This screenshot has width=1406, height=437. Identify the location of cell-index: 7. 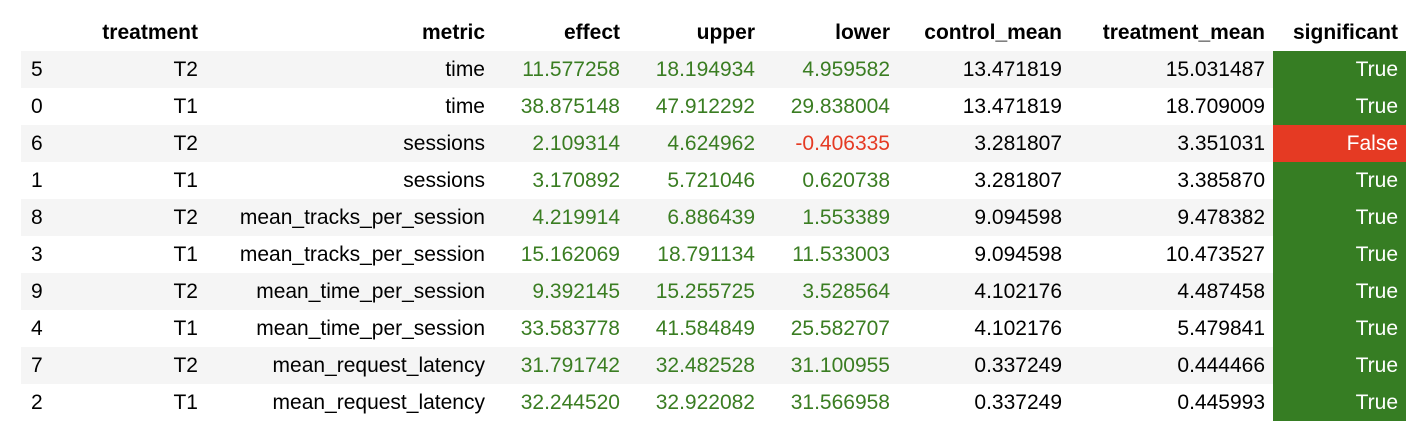
(41, 365).